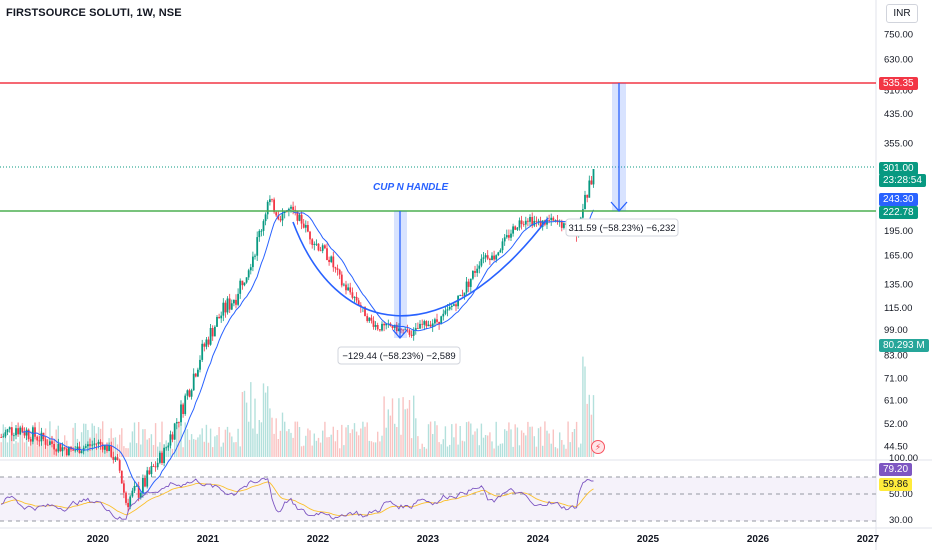 The image size is (932, 555). Describe the element at coordinates (94, 13) in the screenshot. I see `symbol-title: FIRSTSOURCE SOLUTI, 1W, NSE` at that location.